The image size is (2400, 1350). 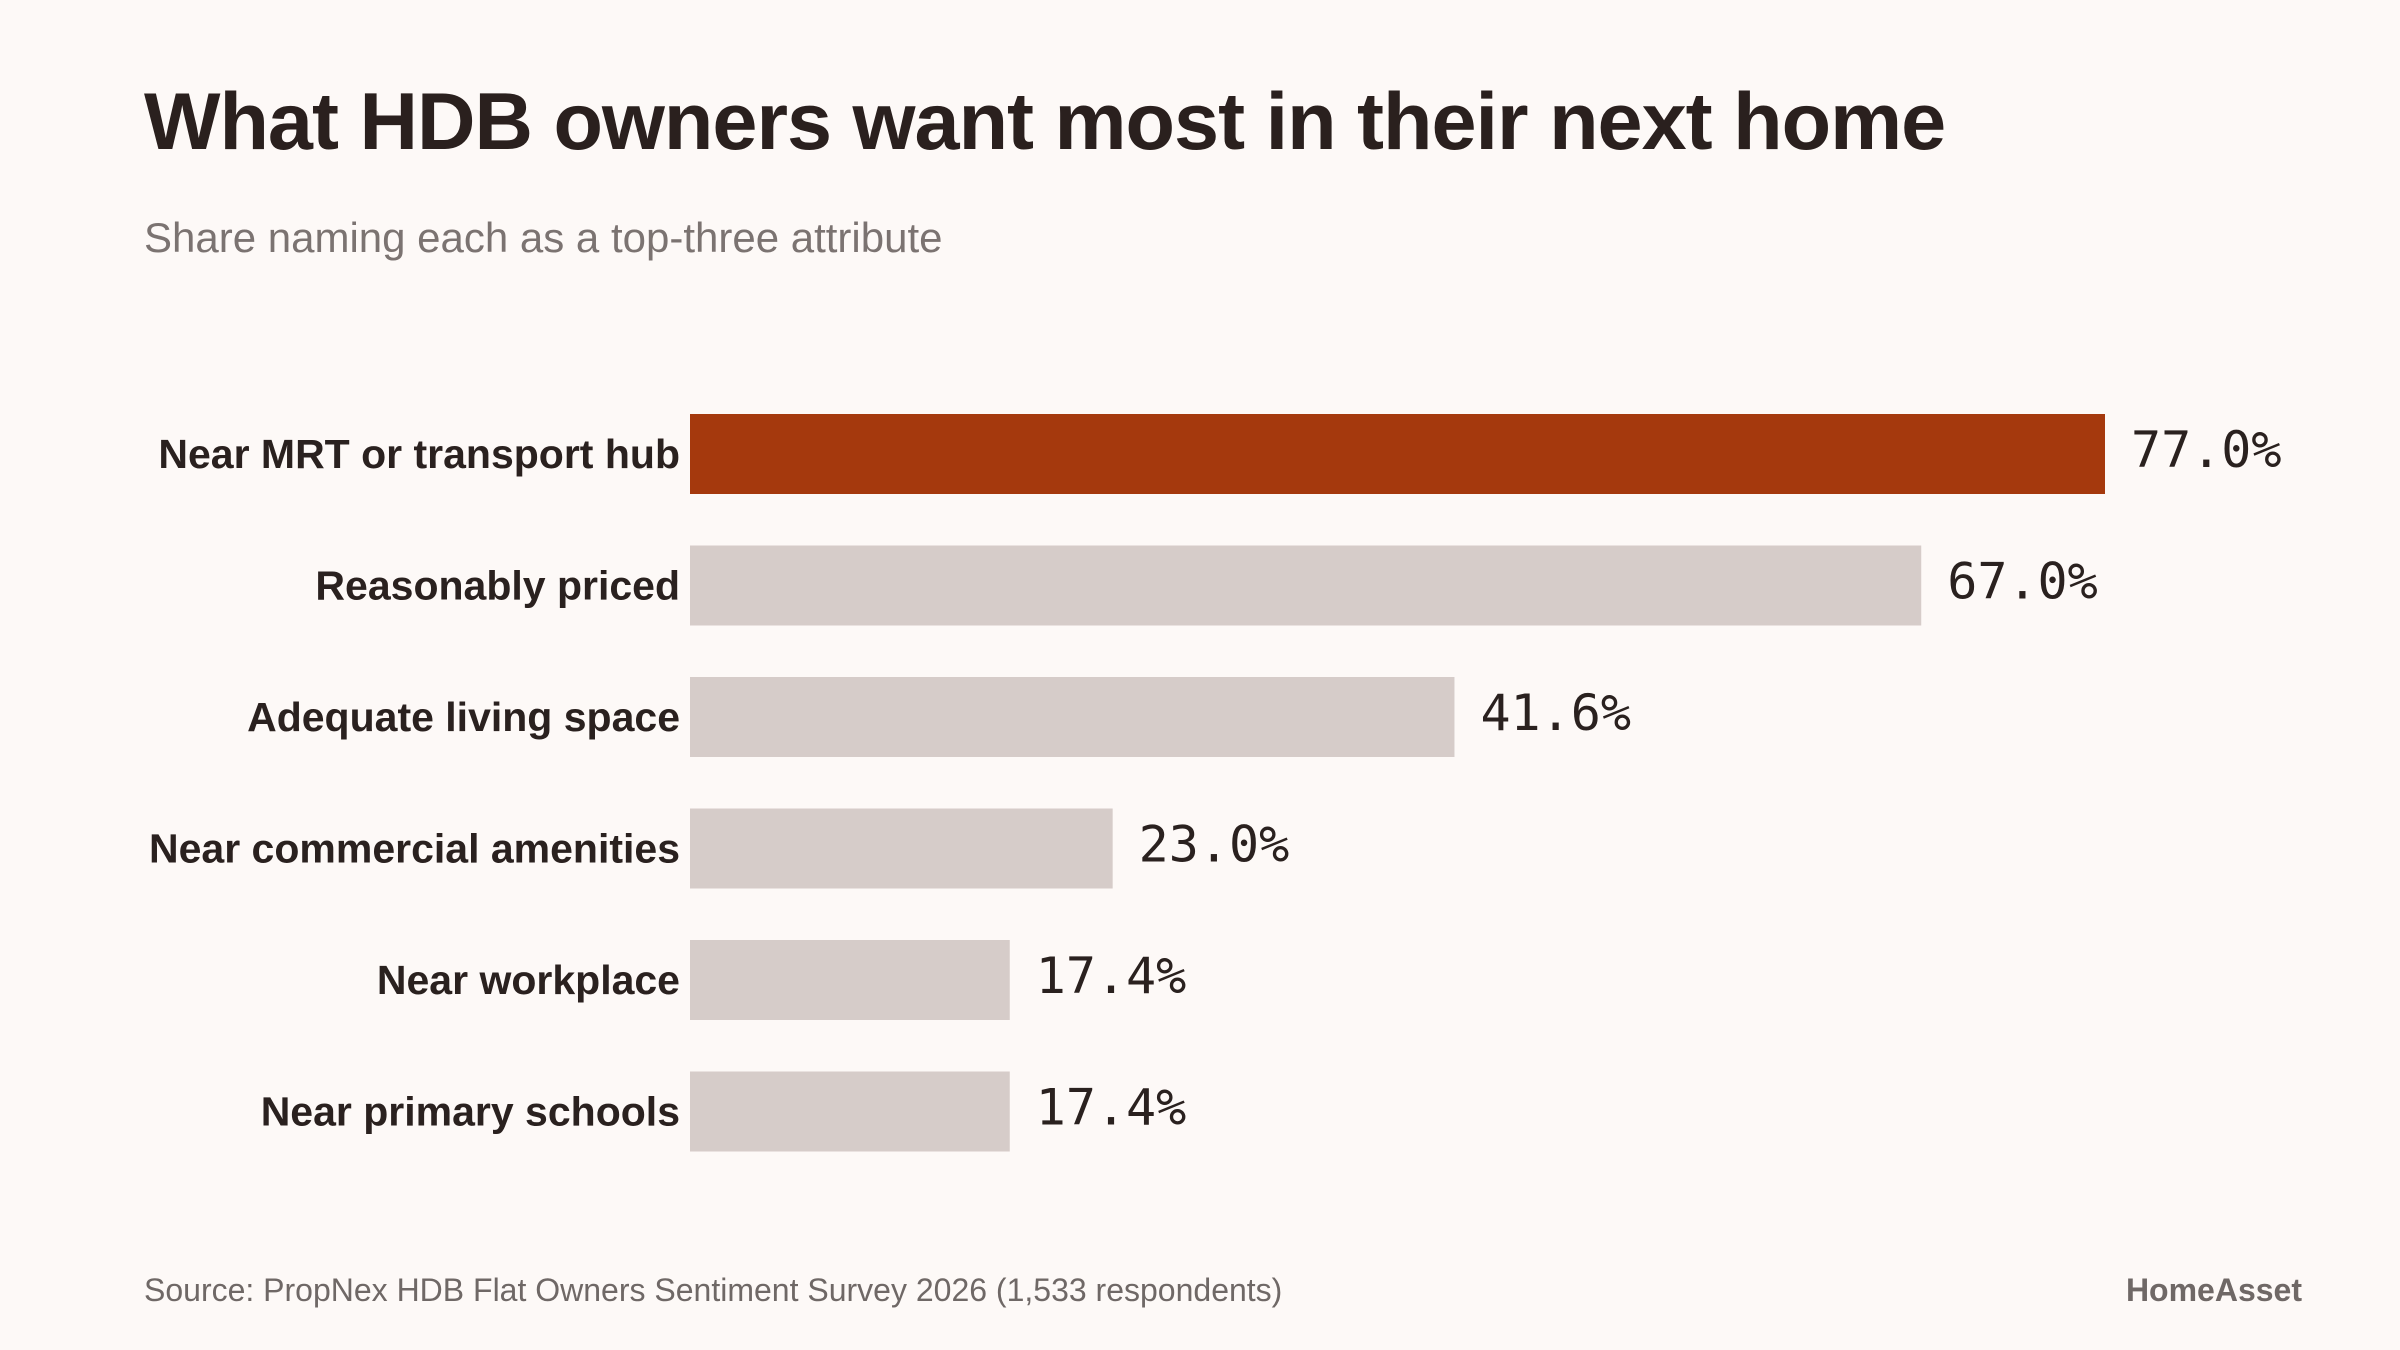 I want to click on category-label-4: Near workplace, so click(x=528, y=980).